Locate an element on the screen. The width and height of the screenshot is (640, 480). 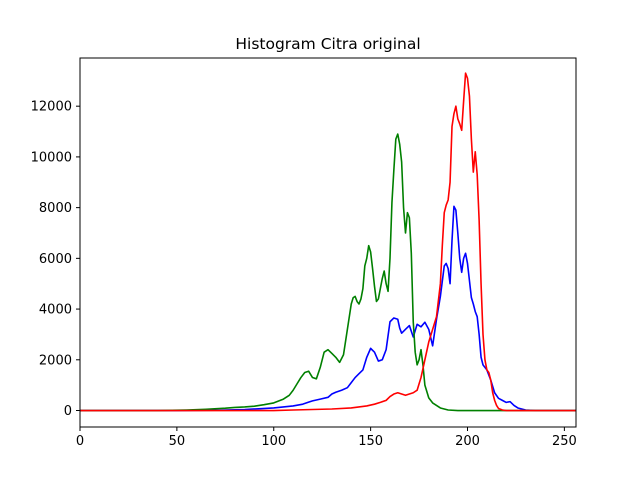
x-tick-label: 100 is located at coordinates (273, 441).